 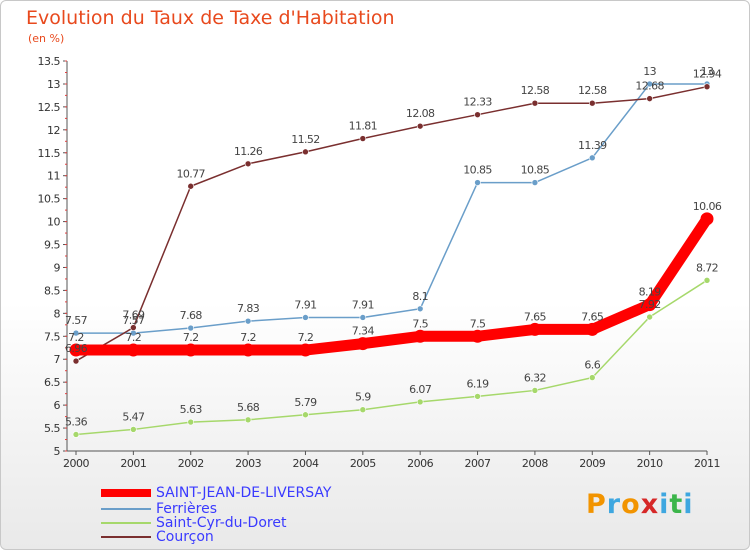 I want to click on data-label: 5.36, so click(x=76, y=421).